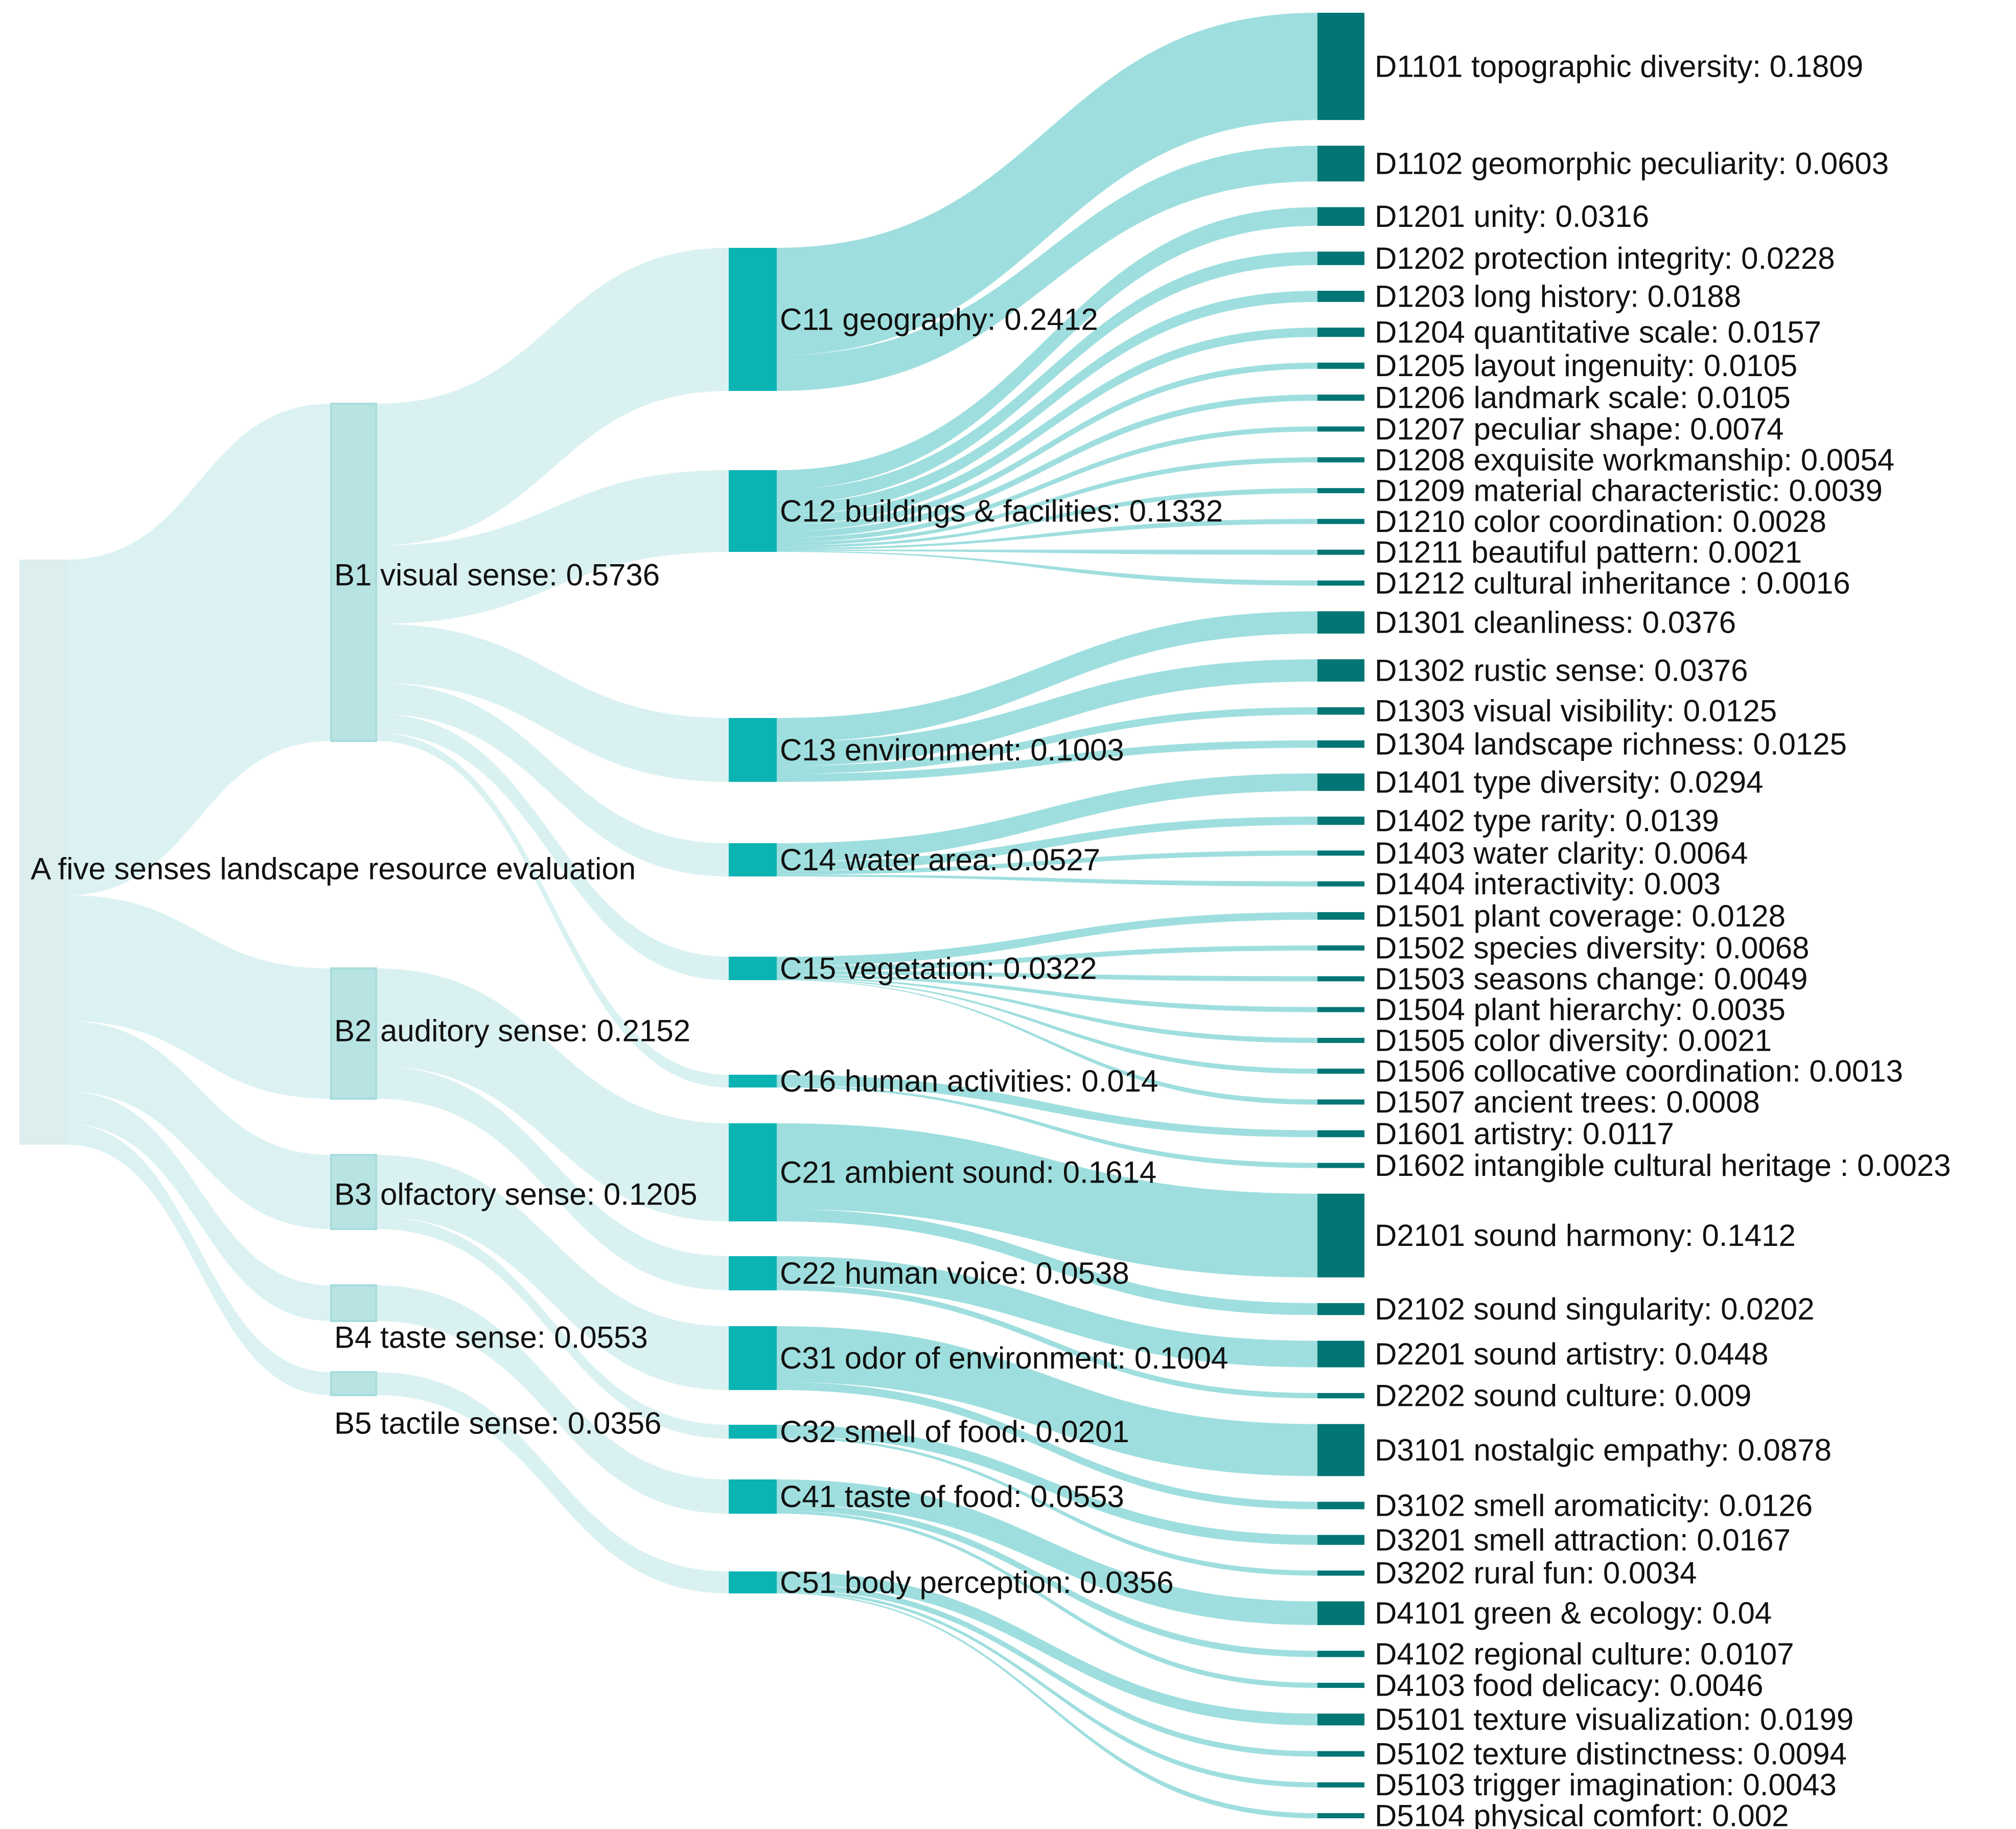  I want to click on link-B5-C51, so click(552, 1482).